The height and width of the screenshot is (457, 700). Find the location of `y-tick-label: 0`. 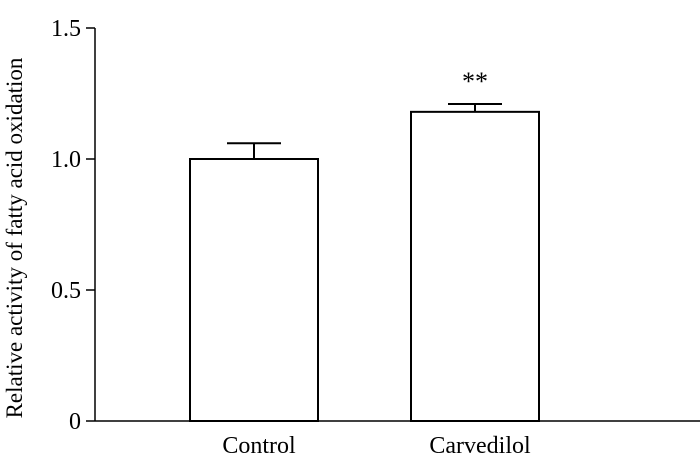

y-tick-label: 0 is located at coordinates (75, 422).